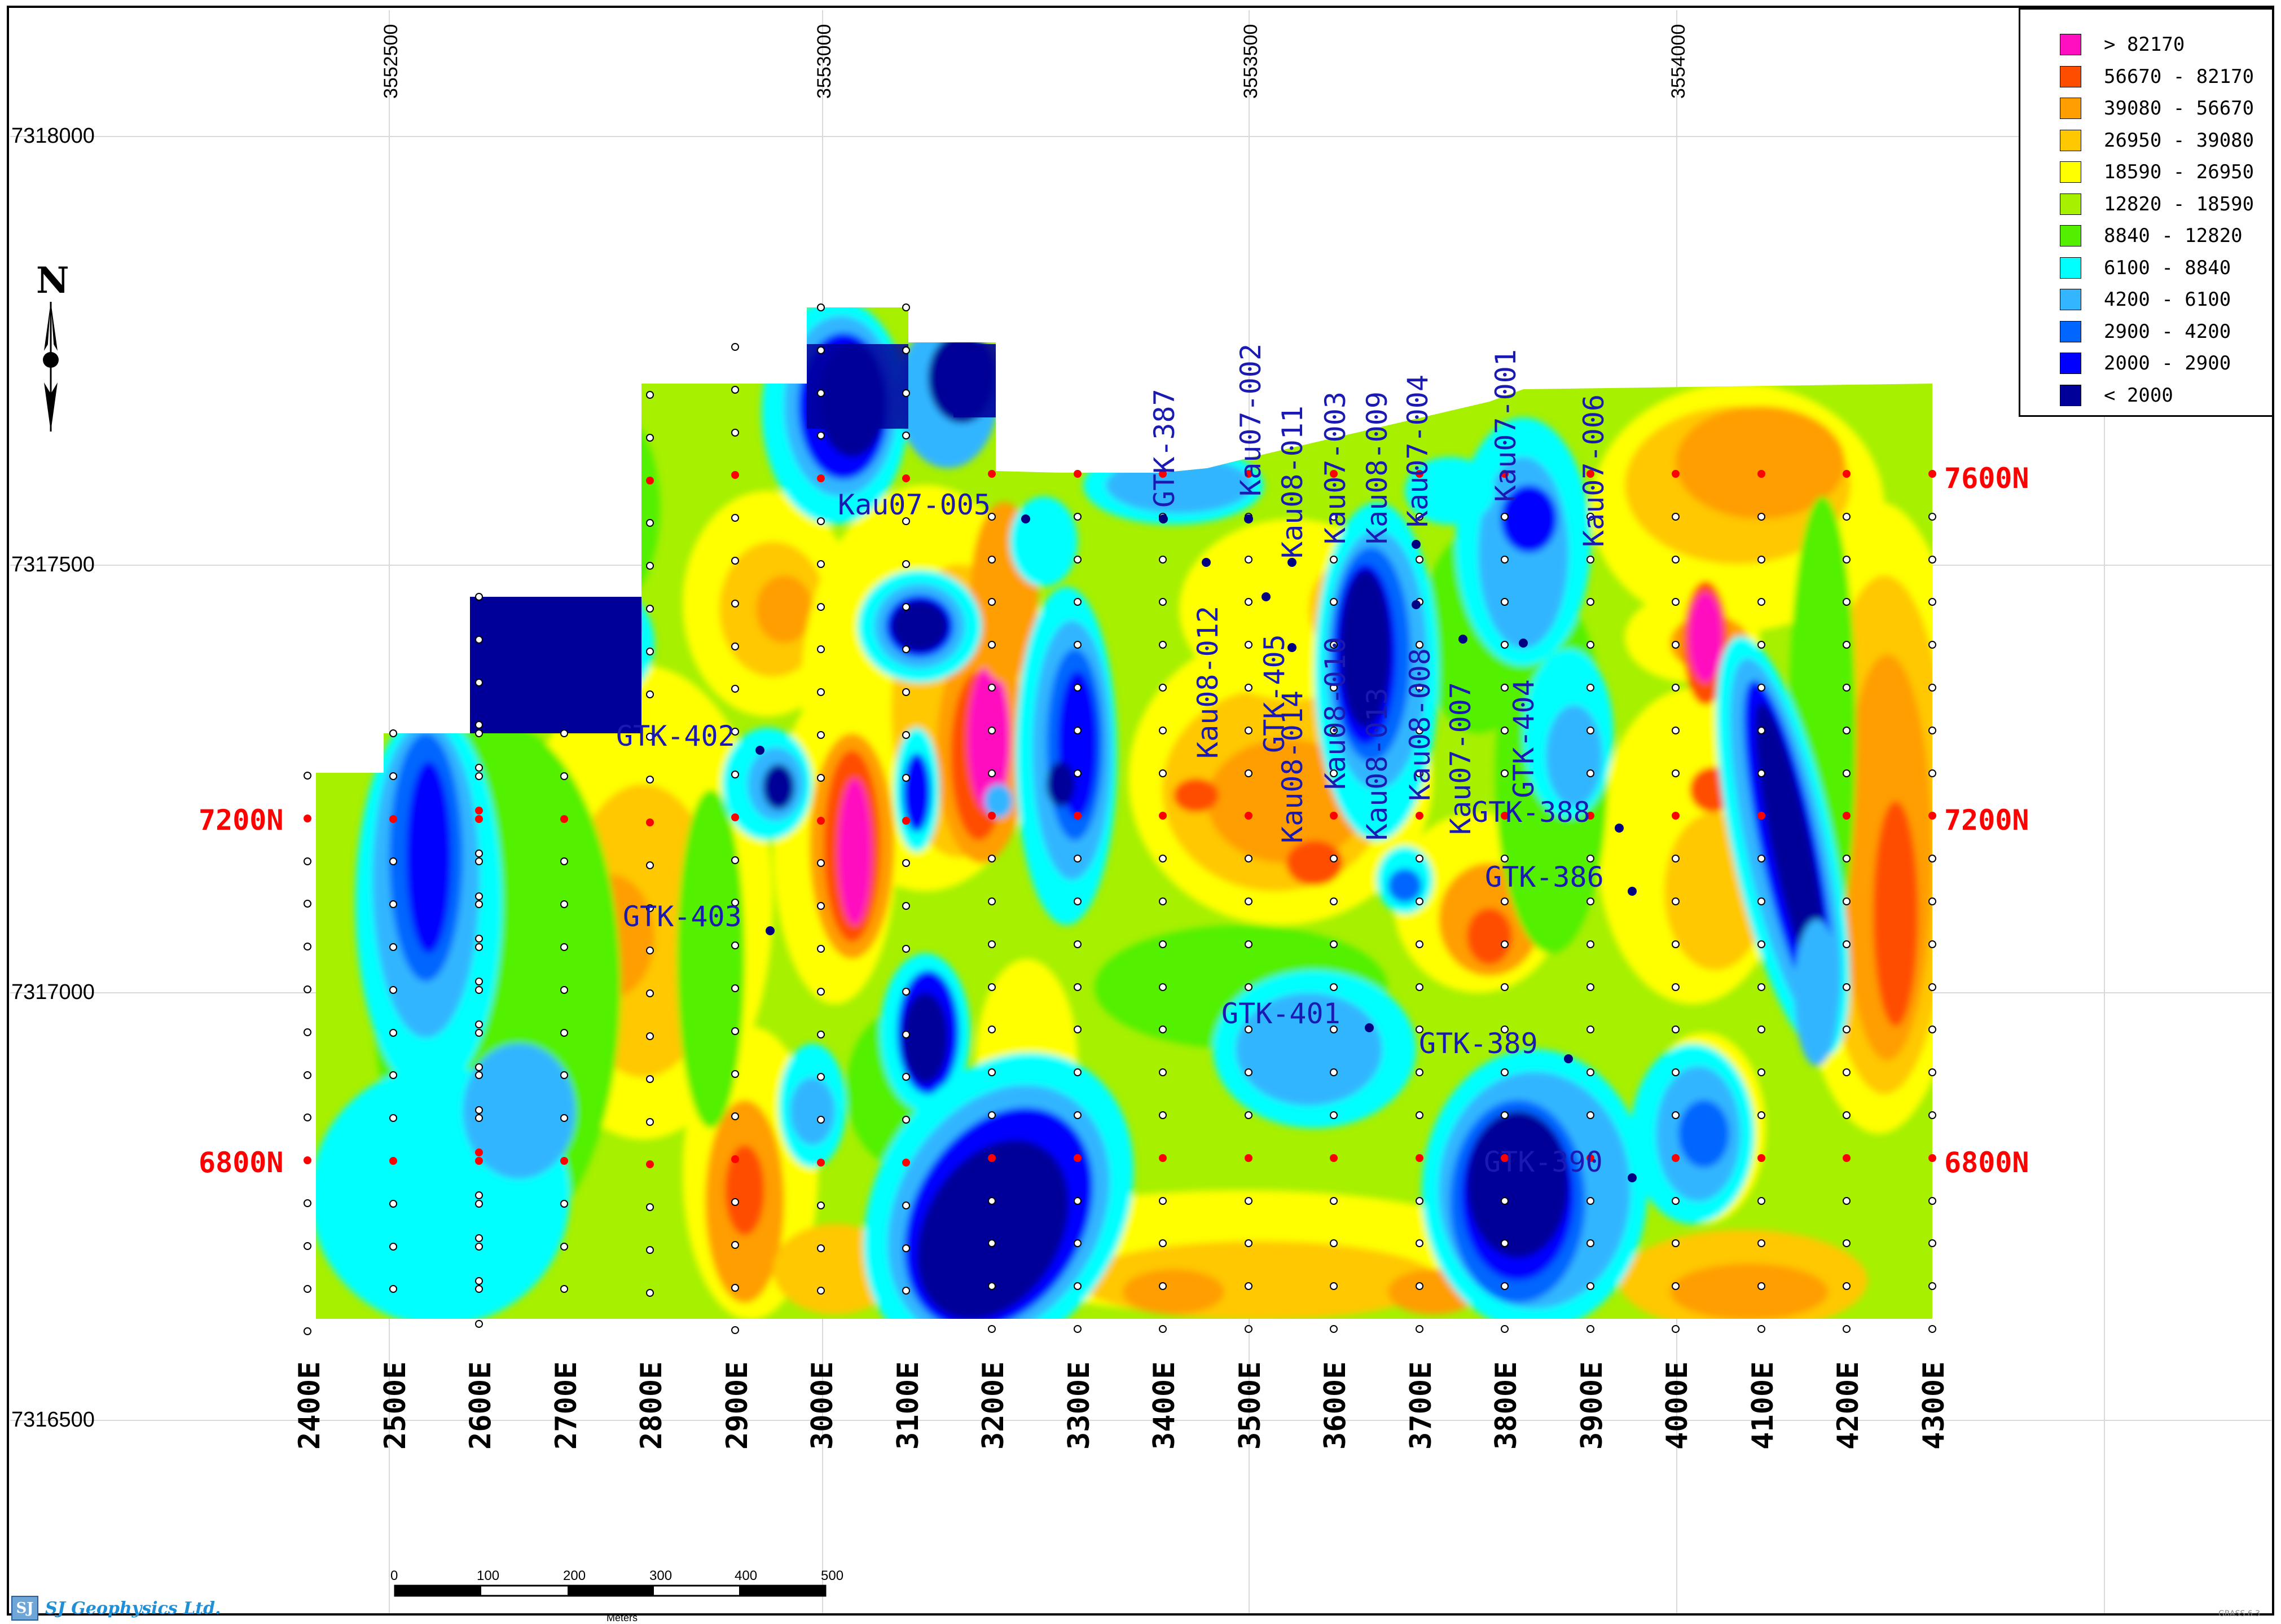  Describe the element at coordinates (1377, 764) in the screenshot. I see `drill-hole-label: Kau08-013` at that location.